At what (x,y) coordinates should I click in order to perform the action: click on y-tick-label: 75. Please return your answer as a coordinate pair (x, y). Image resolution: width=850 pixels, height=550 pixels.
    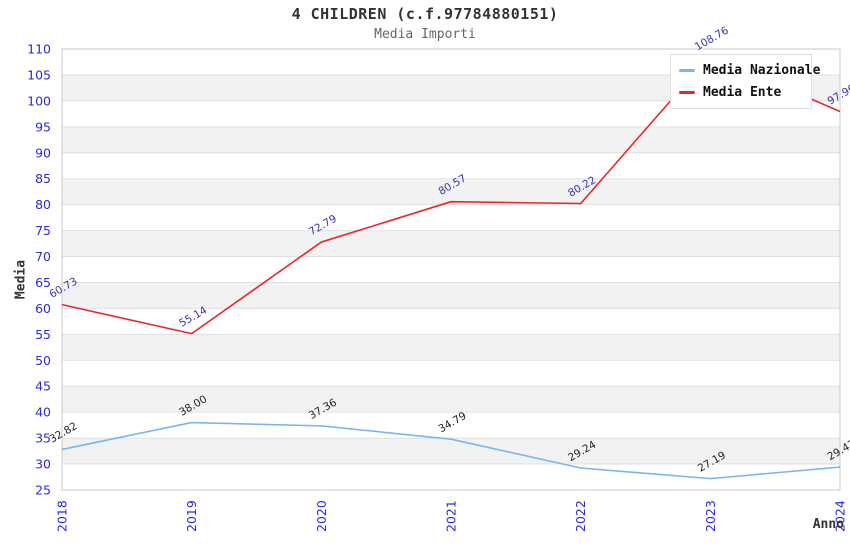
    Looking at the image, I should click on (43, 230).